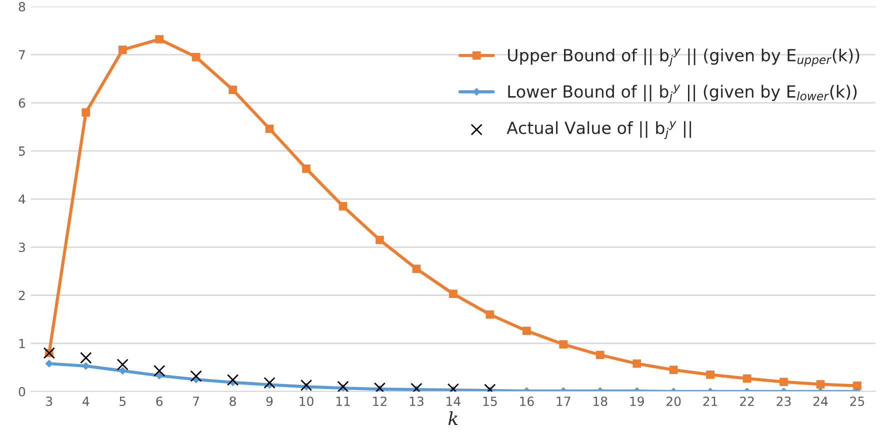 The height and width of the screenshot is (435, 880). I want to click on x-tick-label: 20, so click(673, 401).